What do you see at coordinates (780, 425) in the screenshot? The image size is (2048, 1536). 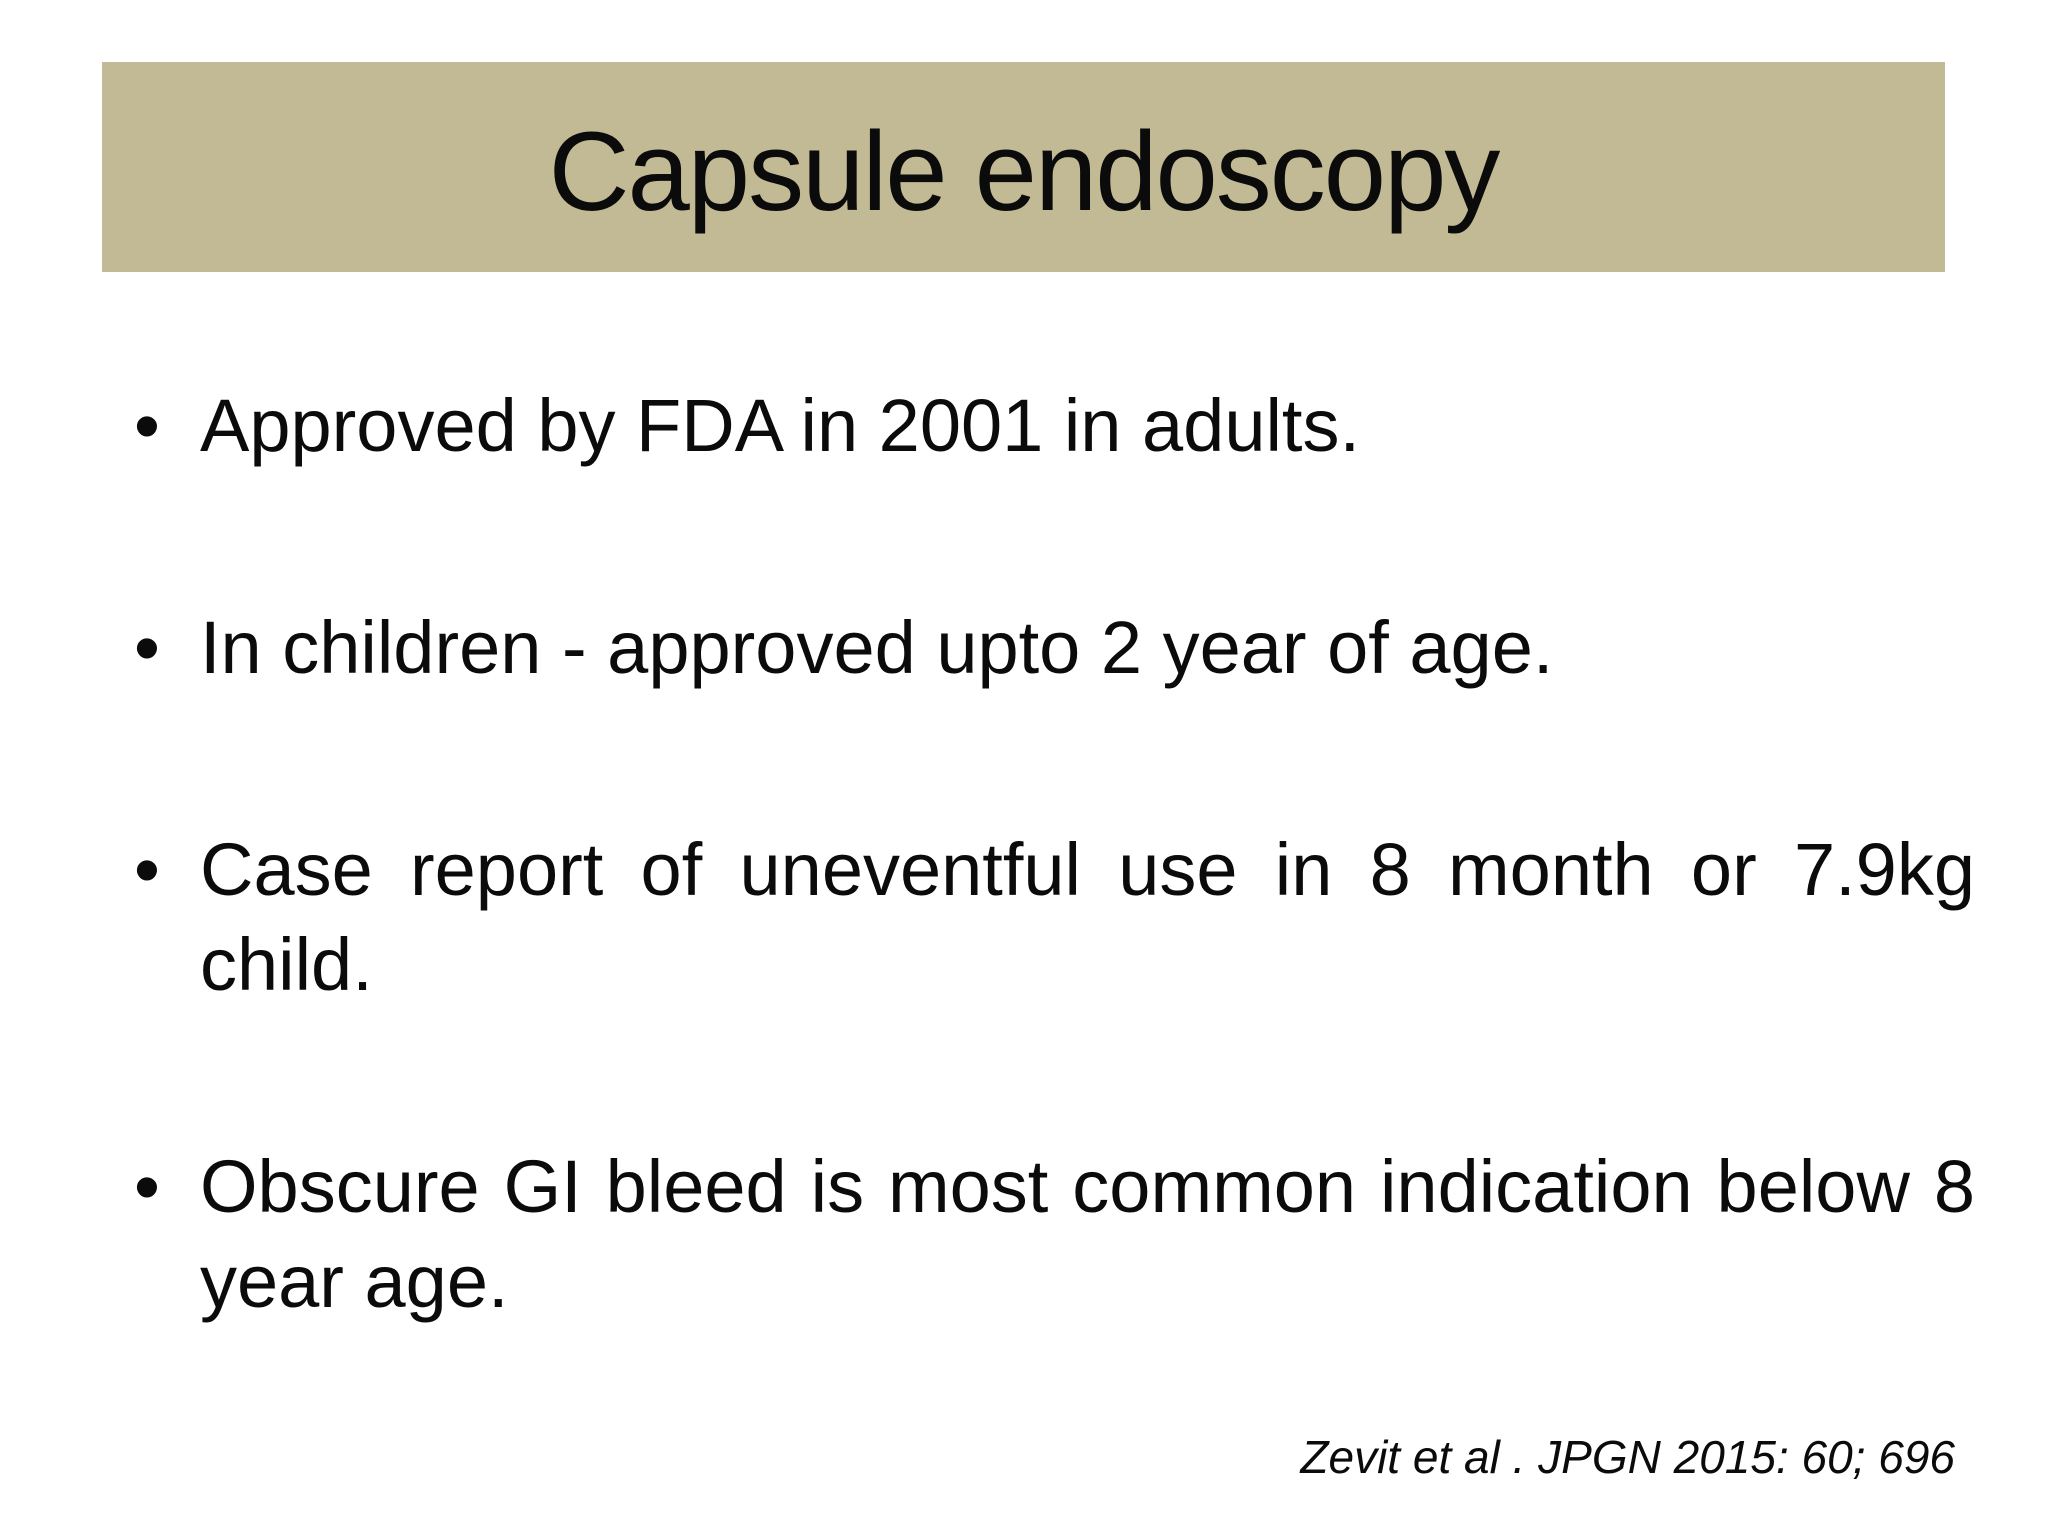 I see `bullet-text: Approved by FDA in 2001 in adults.` at bounding box center [780, 425].